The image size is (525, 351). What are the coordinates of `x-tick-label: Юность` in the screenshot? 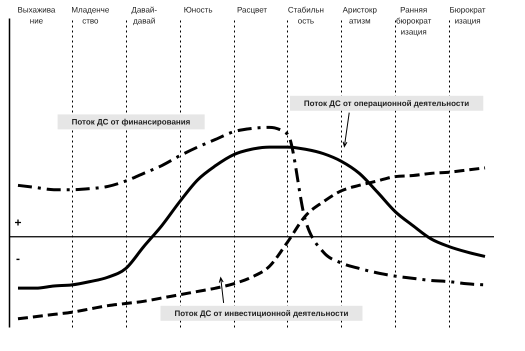 It's located at (198, 10).